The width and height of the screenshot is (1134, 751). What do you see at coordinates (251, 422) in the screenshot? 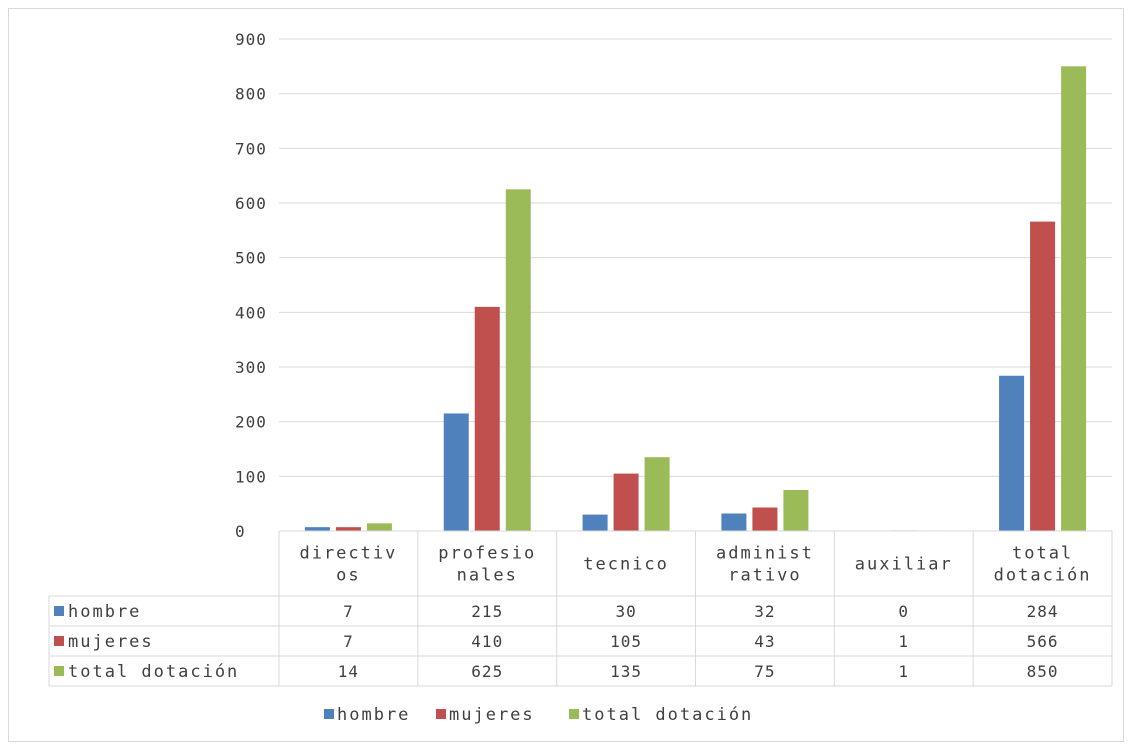
I see `y-tick-label: 200` at bounding box center [251, 422].